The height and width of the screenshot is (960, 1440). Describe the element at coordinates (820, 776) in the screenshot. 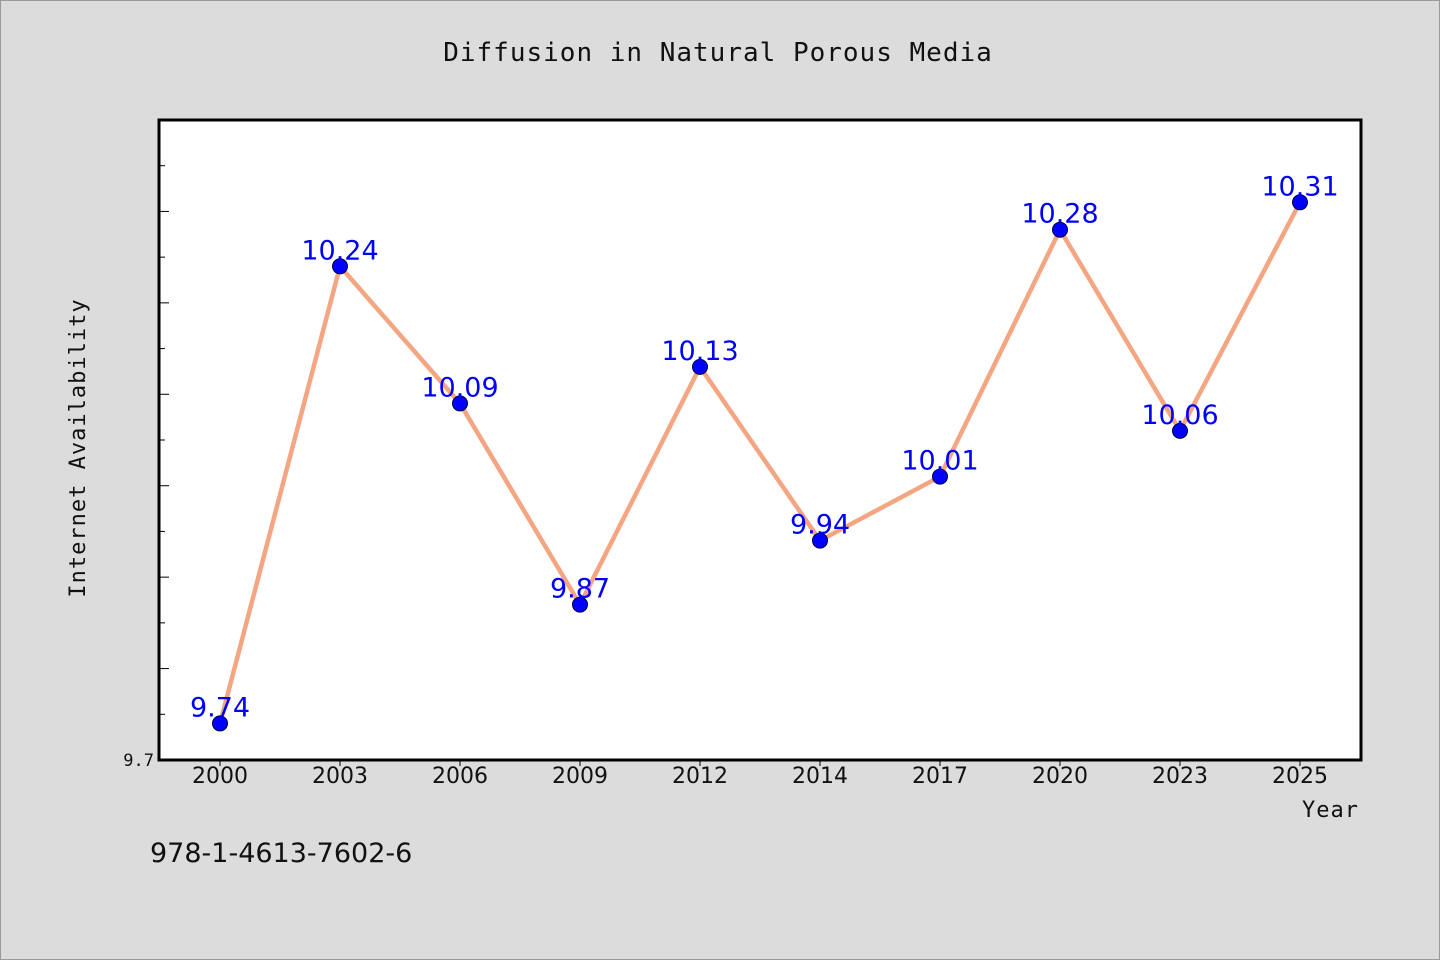

I see `x-tick-label: 2014` at that location.